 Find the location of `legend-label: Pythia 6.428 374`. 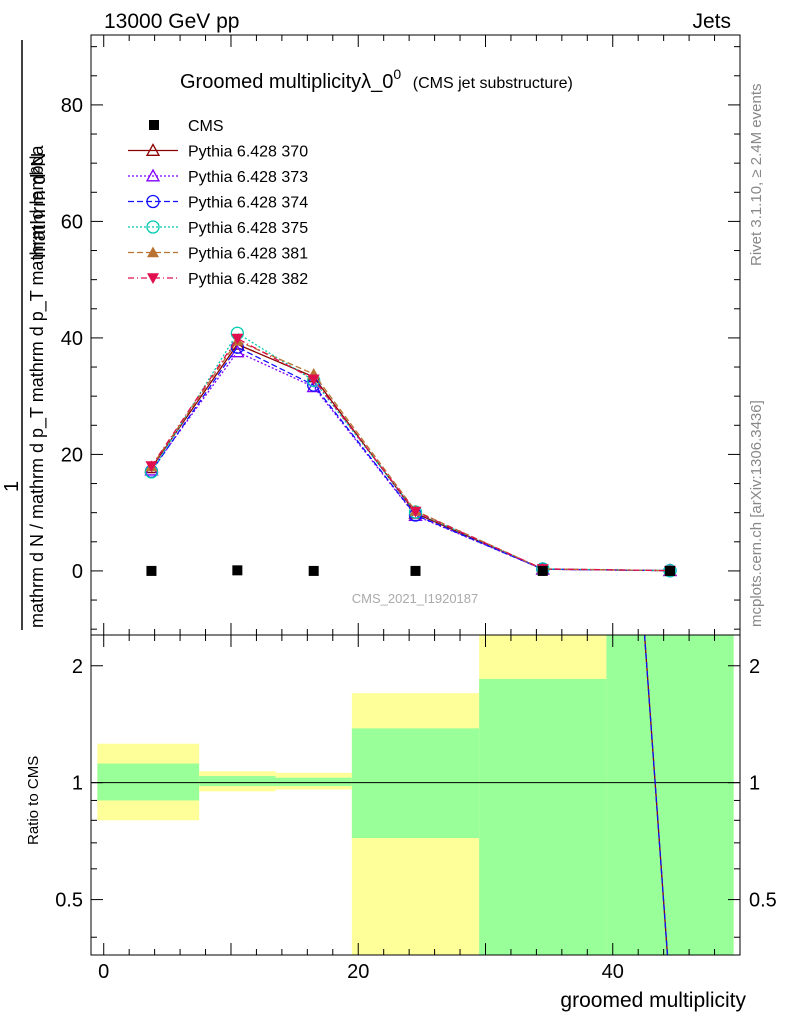

legend-label: Pythia 6.428 374 is located at coordinates (248, 203).